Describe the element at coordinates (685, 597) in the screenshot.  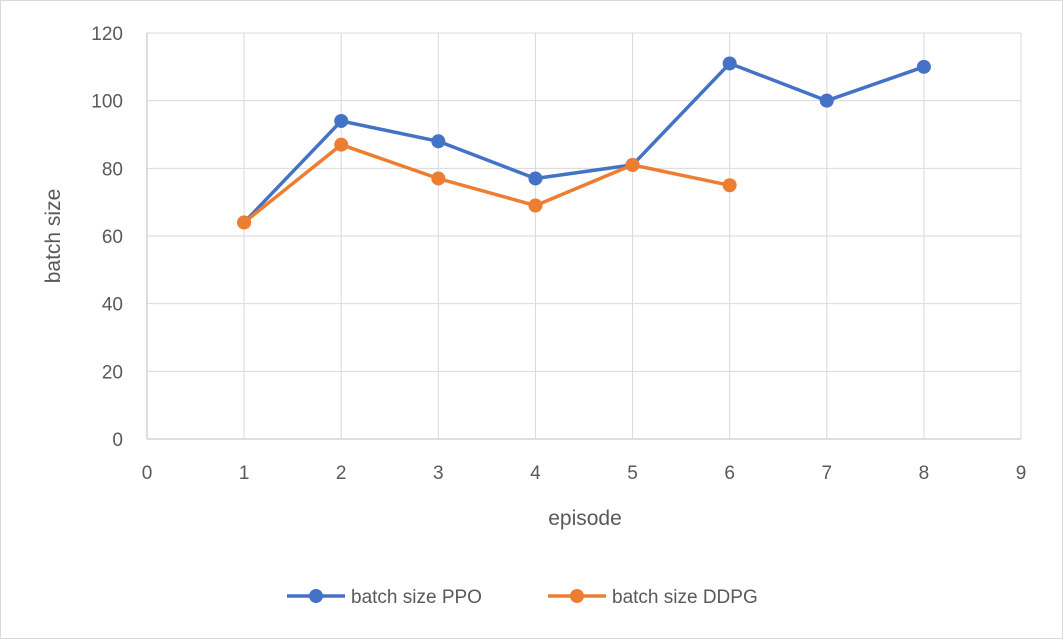
I see `legend-label: batch size DDPG` at that location.